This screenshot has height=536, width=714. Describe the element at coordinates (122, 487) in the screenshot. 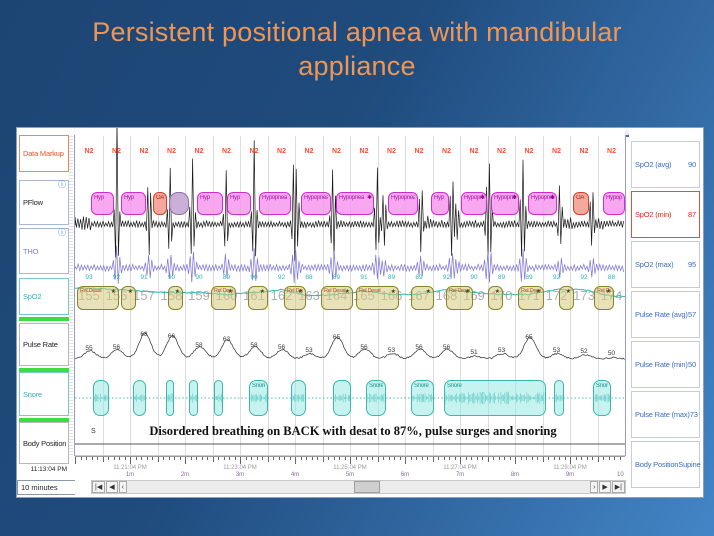

I see `scroll-left-button: ‹` at that location.